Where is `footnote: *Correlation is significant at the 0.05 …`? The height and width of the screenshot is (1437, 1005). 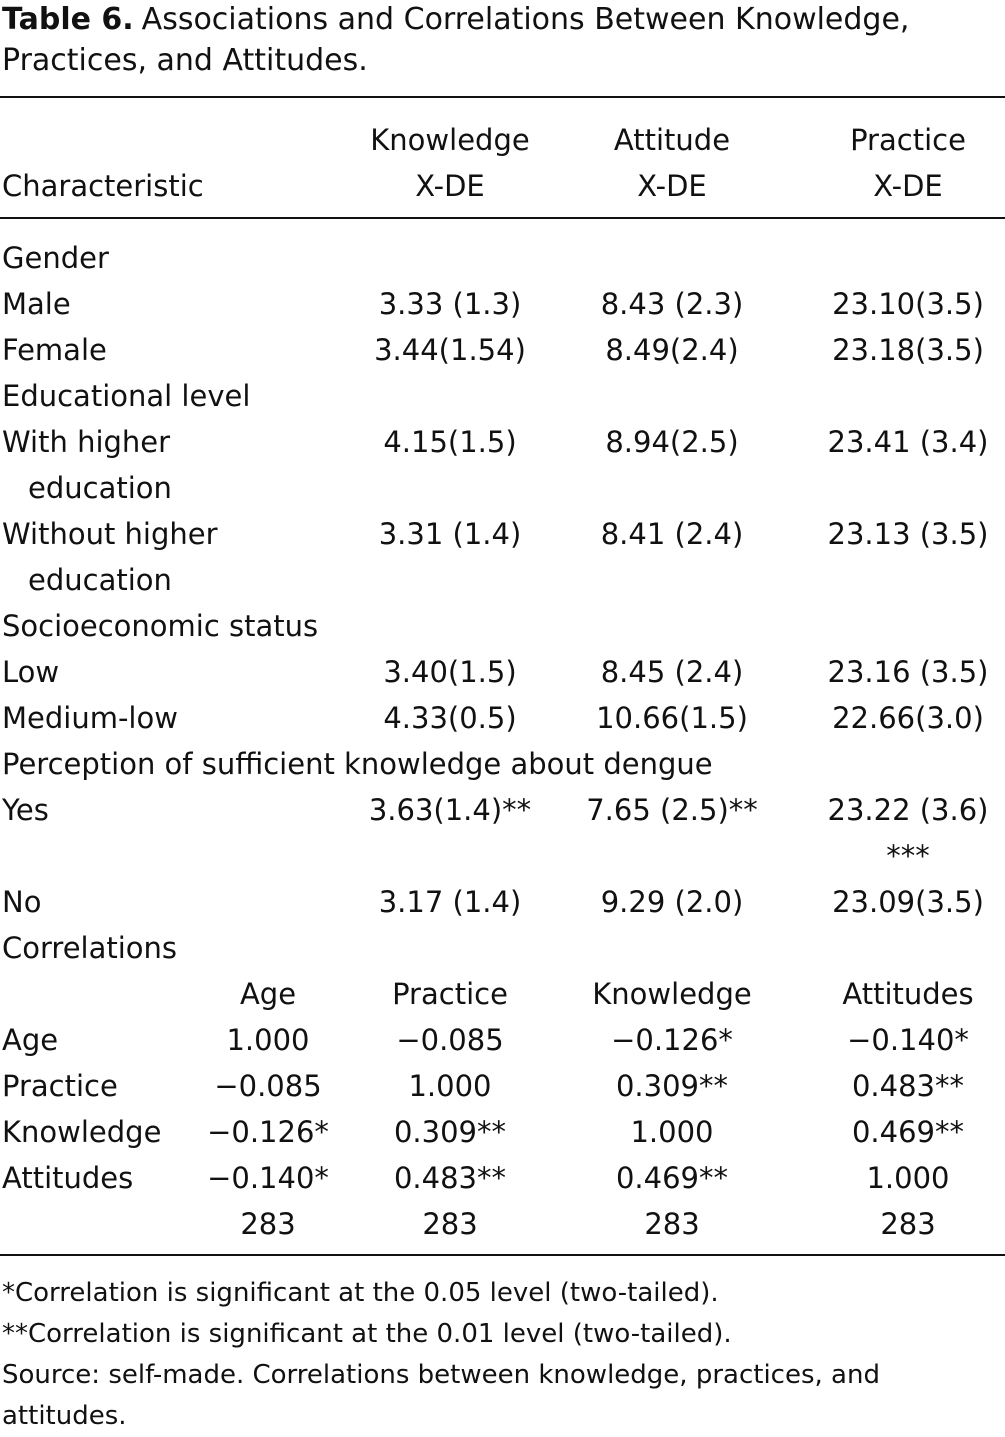 footnote: *Correlation is significant at the 0.05 … is located at coordinates (360, 1293).